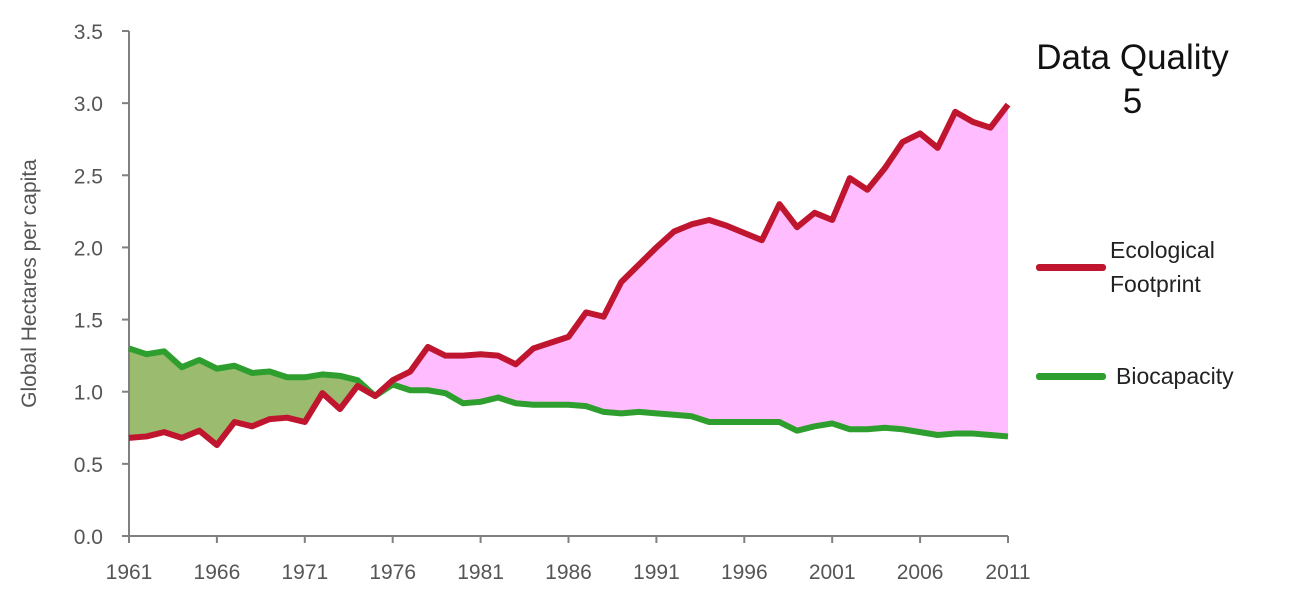 The width and height of the screenshot is (1300, 605). I want to click on data-quality-value: 5, so click(1132, 101).